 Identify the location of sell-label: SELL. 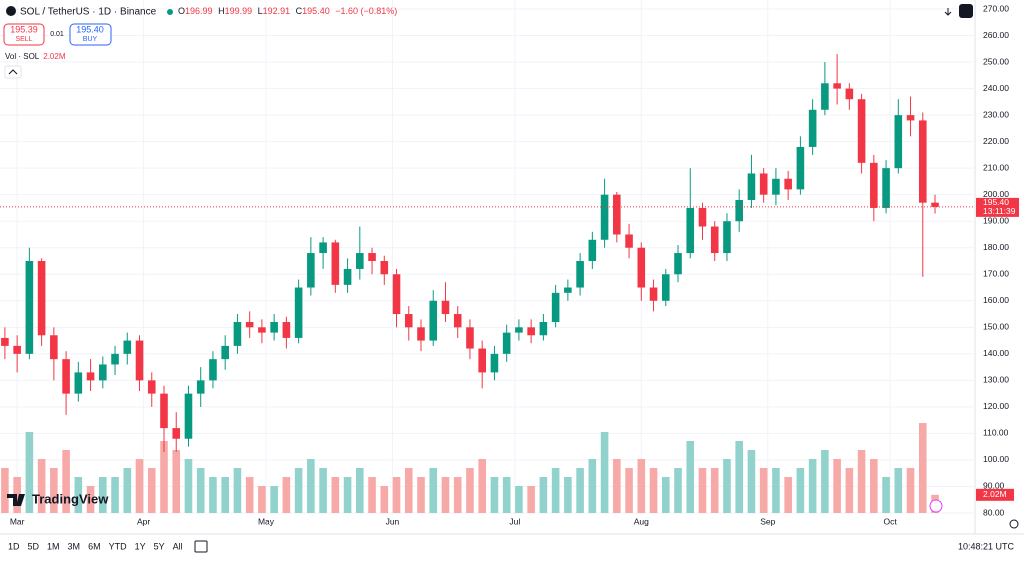
(23, 39).